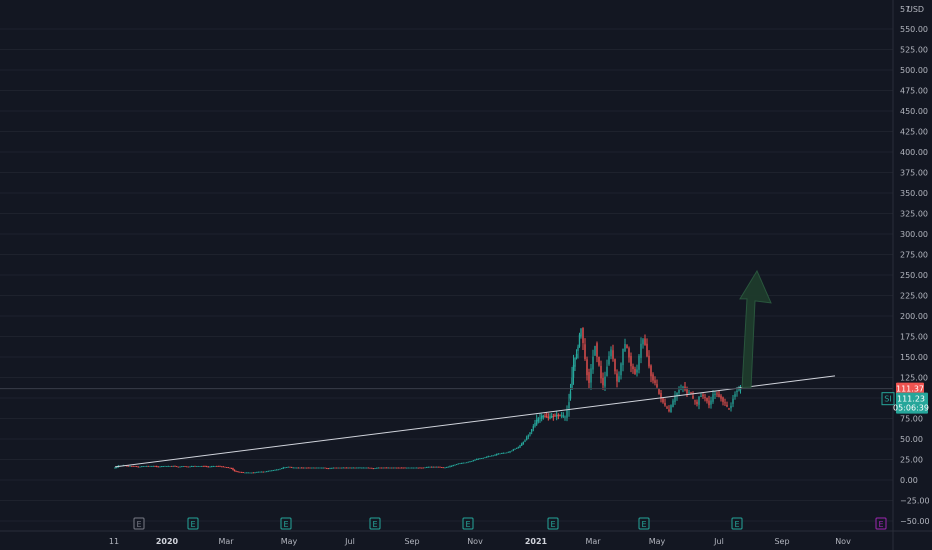 The width and height of the screenshot is (932, 550). Describe the element at coordinates (657, 541) in the screenshot. I see `time-tick-label: May` at that location.